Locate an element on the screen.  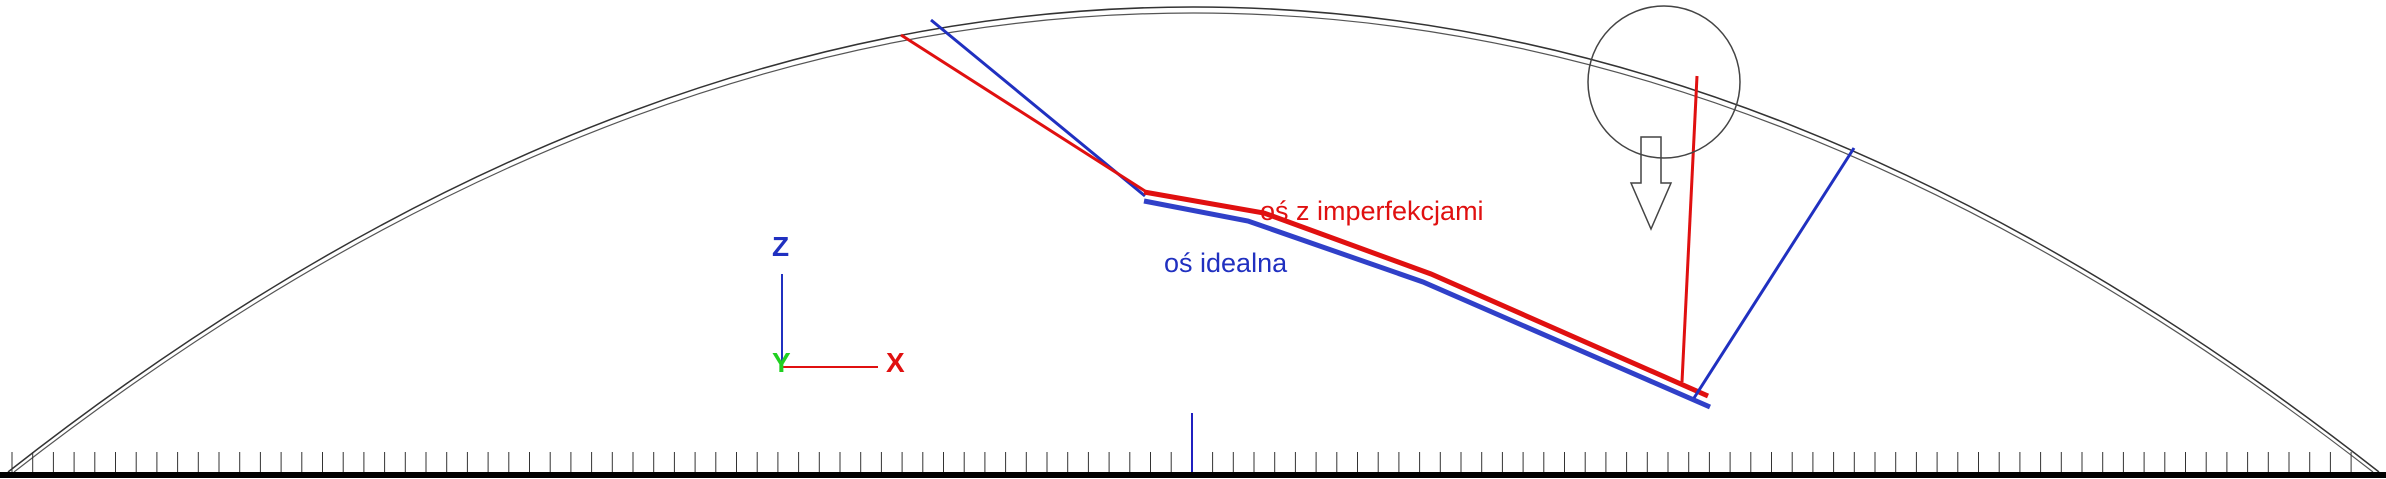
ideal-member-right is located at coordinates (1774, 273).